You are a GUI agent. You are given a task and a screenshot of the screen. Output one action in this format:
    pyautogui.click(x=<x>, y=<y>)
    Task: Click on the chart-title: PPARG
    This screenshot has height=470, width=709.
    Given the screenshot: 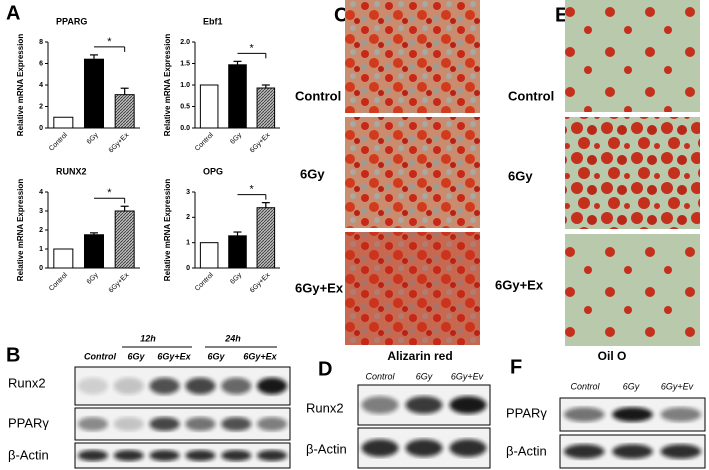 What is the action you would take?
    pyautogui.click(x=71, y=21)
    